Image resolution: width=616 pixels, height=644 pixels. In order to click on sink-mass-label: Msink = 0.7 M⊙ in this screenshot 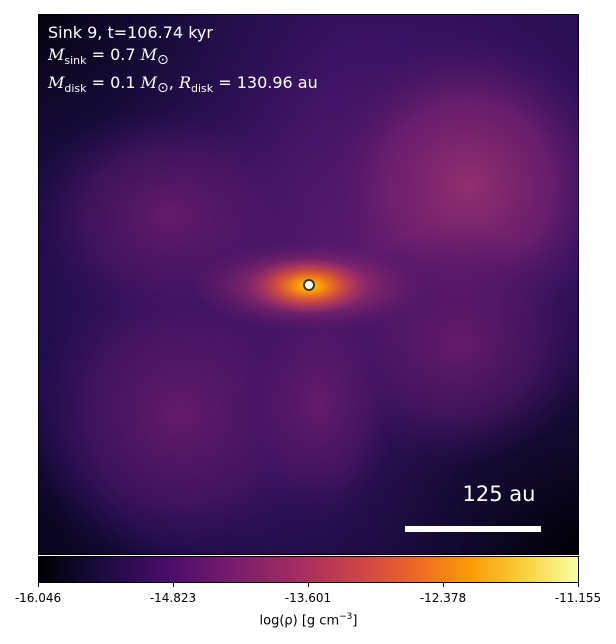, I will do `click(108, 57)`.